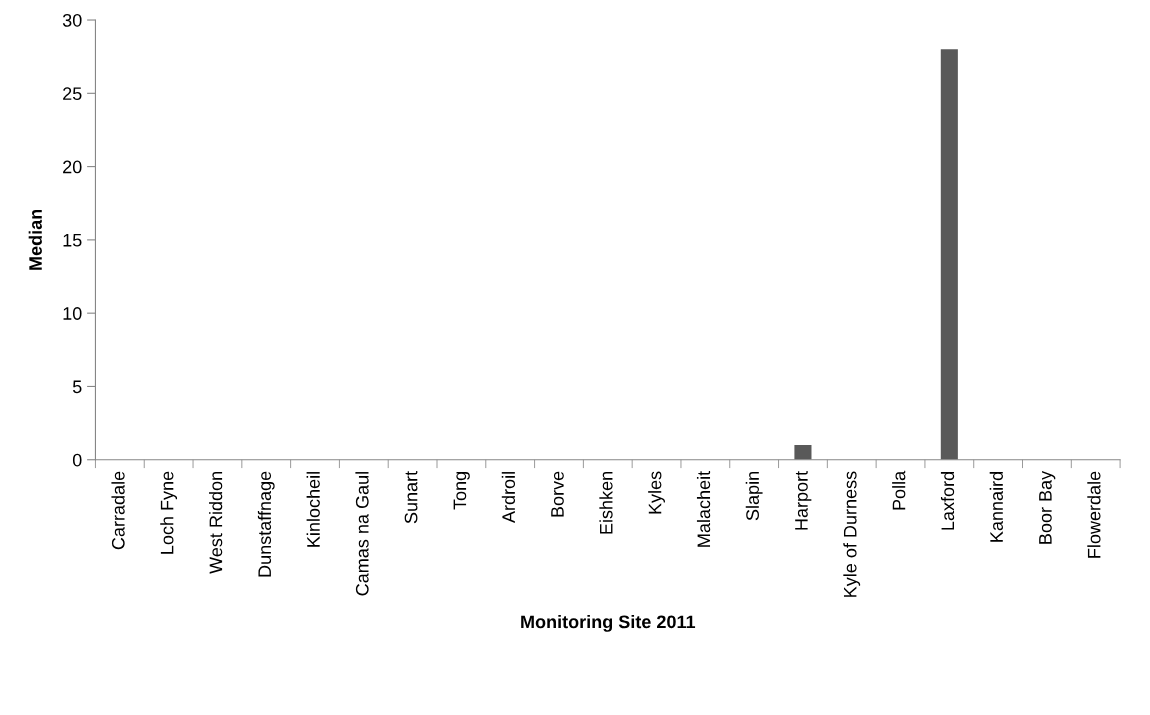 This screenshot has height=715, width=1150. I want to click on x-tick-label: Kannaird, so click(996, 507).